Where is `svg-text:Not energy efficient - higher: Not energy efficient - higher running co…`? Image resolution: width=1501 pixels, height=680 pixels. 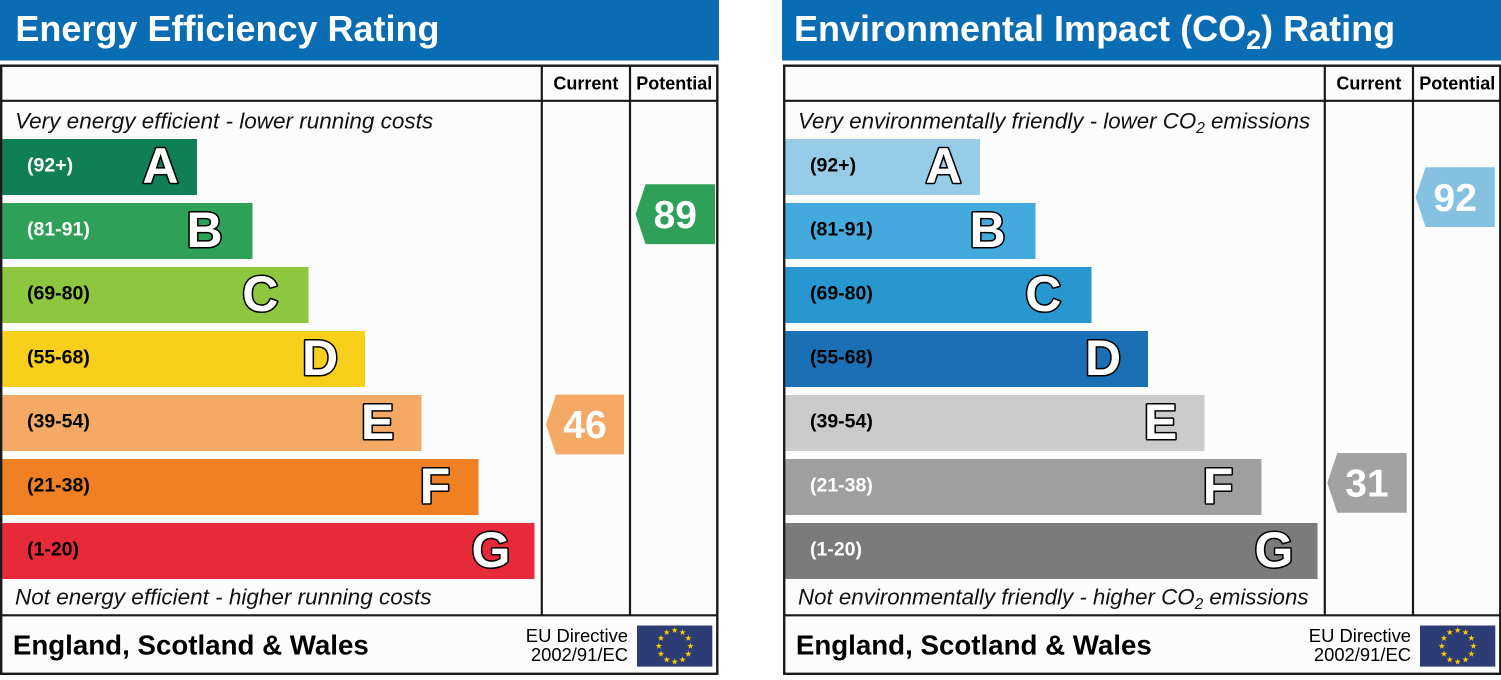 svg-text:Not energy efficient - higher: Not energy efficient - higher running co… is located at coordinates (223, 597).